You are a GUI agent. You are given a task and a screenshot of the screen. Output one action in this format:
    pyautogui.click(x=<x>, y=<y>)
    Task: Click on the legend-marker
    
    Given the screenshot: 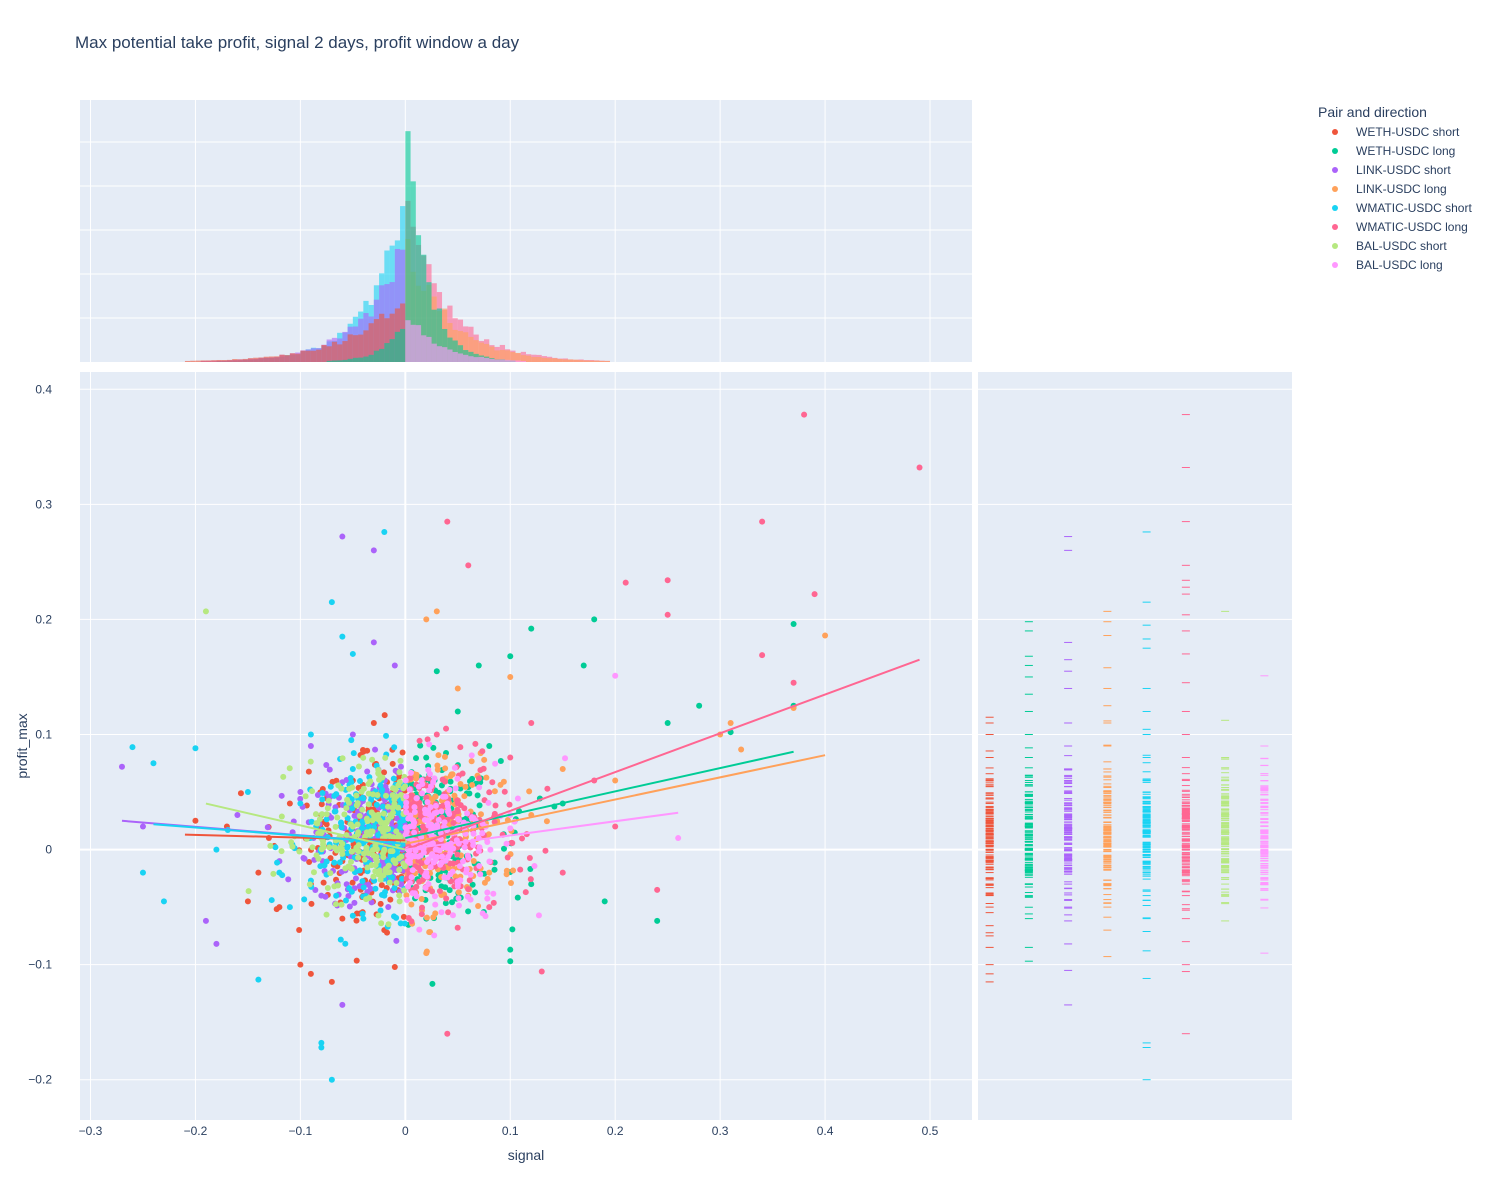 What is the action you would take?
    pyautogui.click(x=1335, y=150)
    